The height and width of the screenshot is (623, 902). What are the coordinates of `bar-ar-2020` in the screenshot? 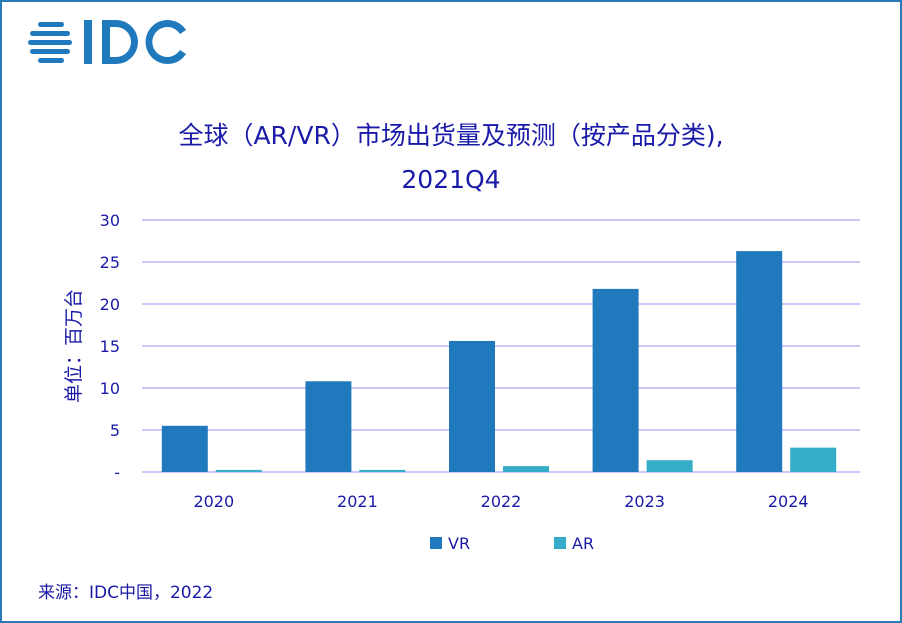 It's located at (238, 470).